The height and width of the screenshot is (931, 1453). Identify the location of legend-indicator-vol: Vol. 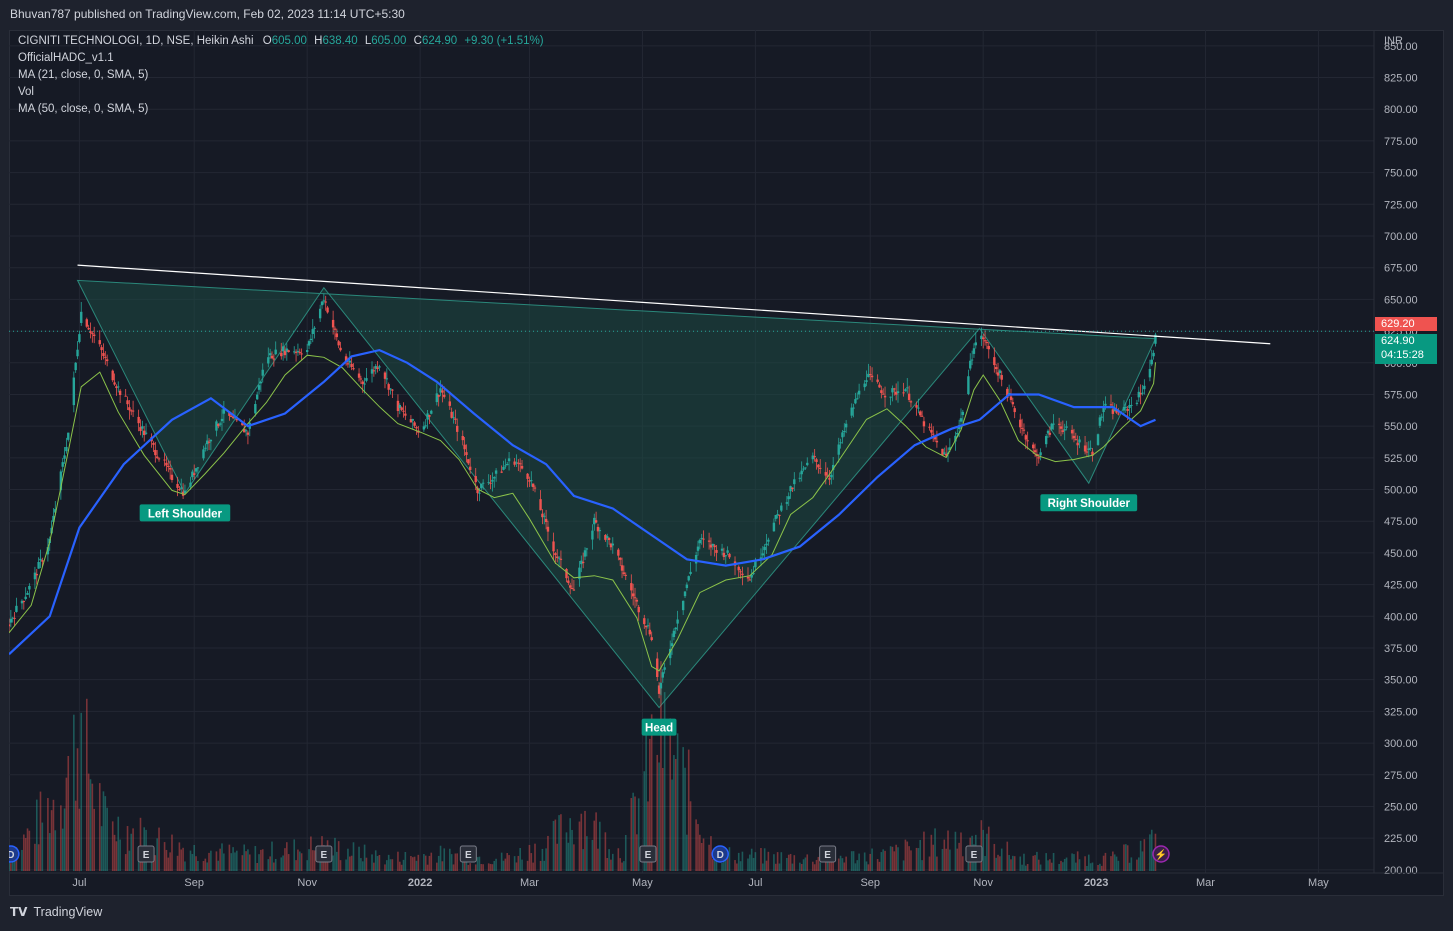
(26, 92).